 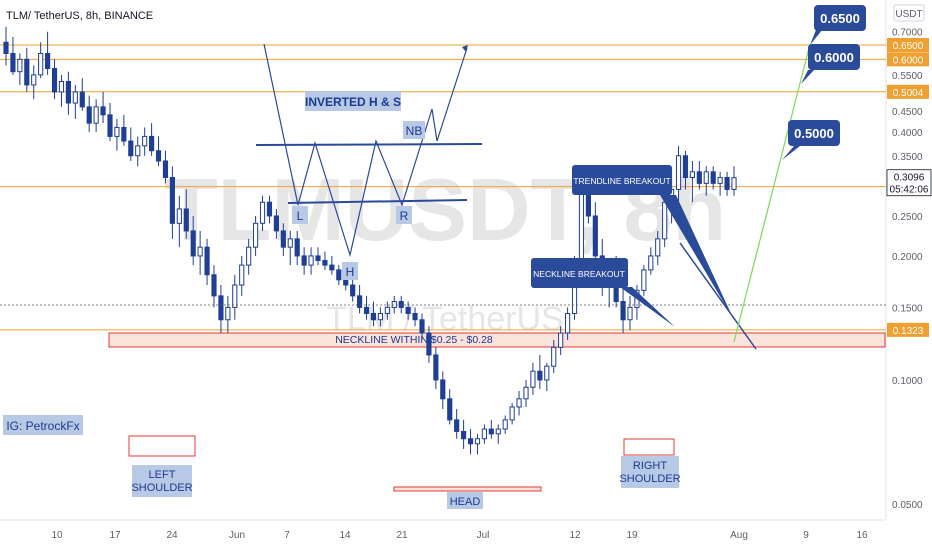 What do you see at coordinates (497, 340) in the screenshot?
I see `neckline-zone` at bounding box center [497, 340].